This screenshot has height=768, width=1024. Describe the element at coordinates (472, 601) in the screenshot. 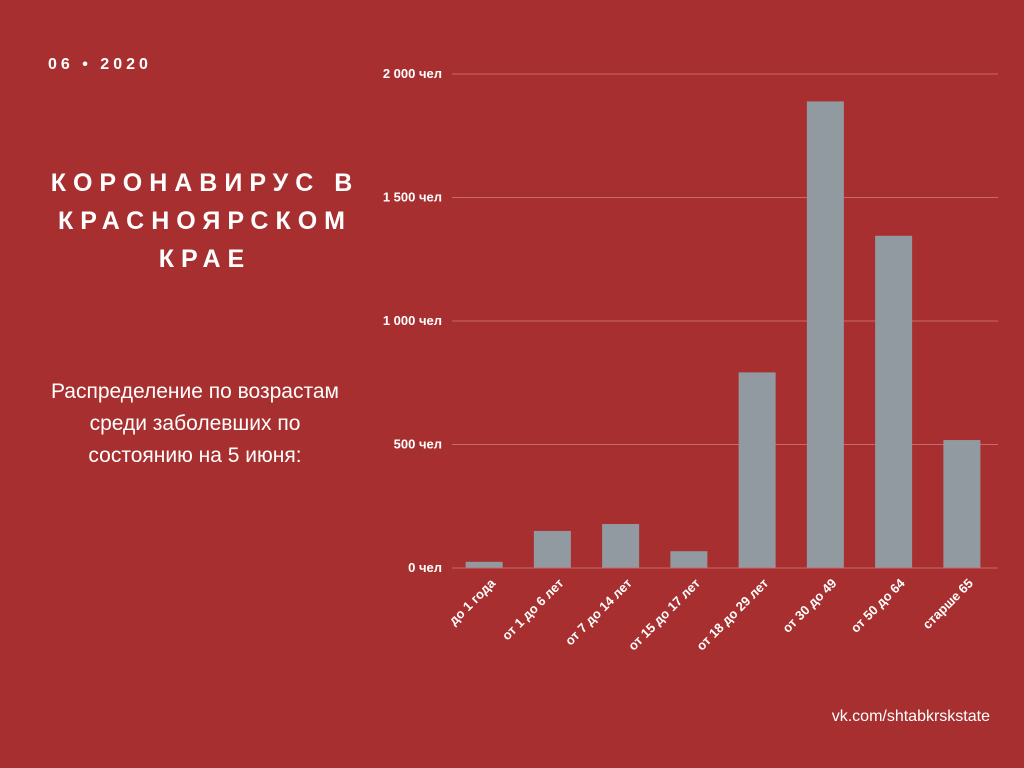

I see `x-tick-label: до 1 года` at that location.